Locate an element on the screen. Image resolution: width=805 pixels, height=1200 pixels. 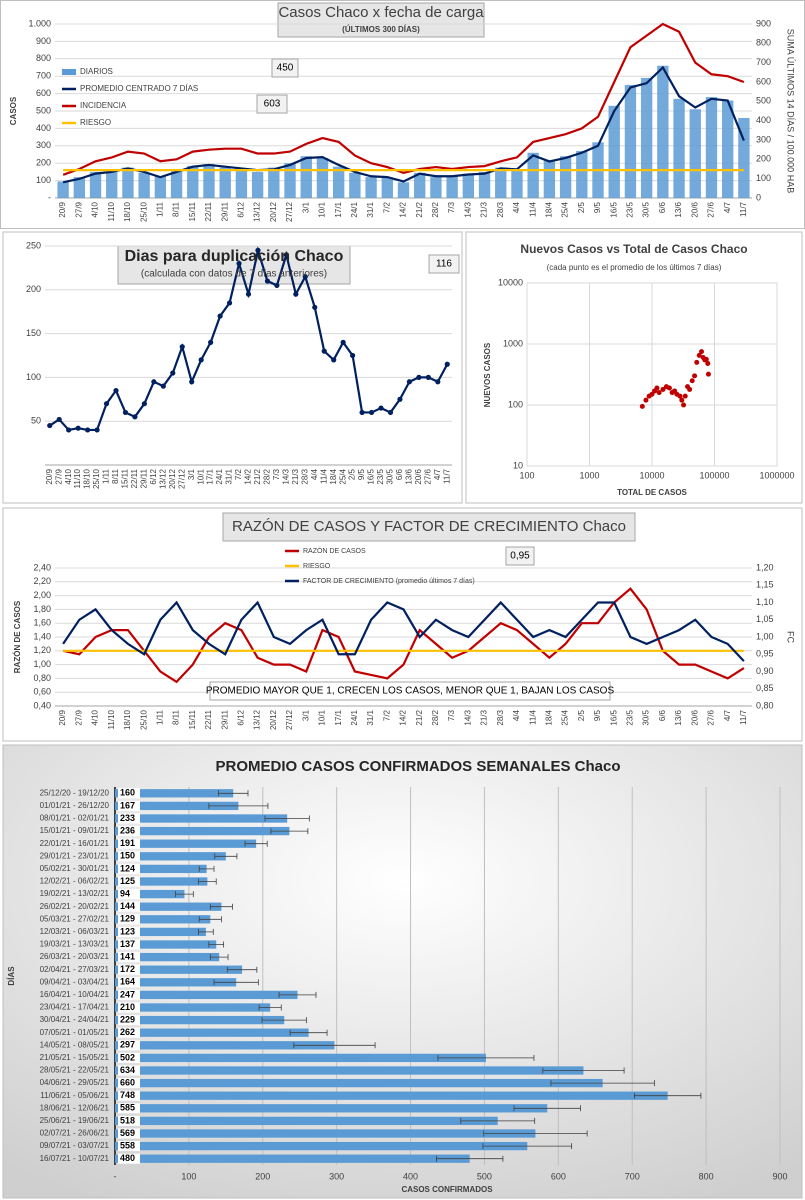
y-tick-label: 1,15 is located at coordinates (765, 585).